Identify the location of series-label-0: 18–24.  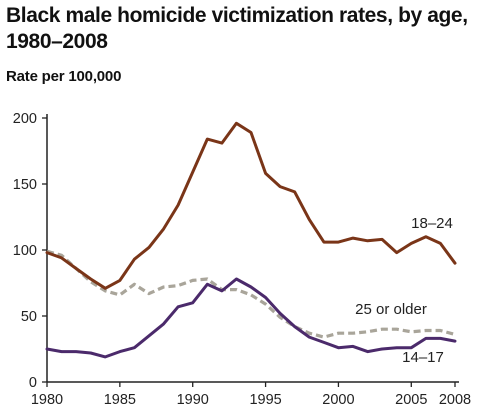
(432, 223).